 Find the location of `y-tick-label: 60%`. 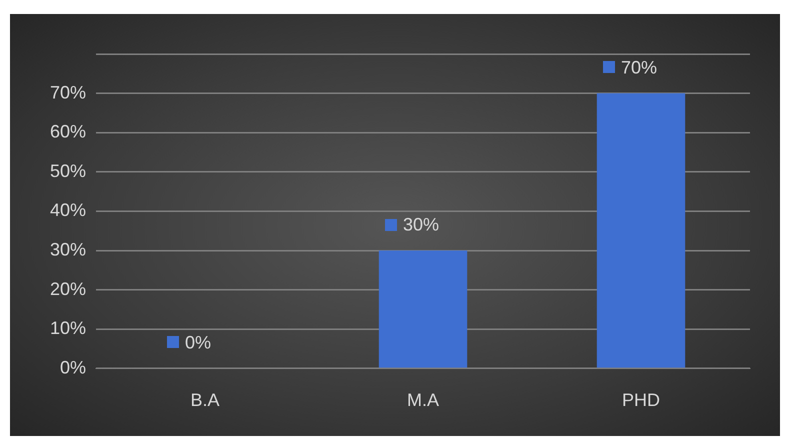

y-tick-label: 60% is located at coordinates (68, 132).